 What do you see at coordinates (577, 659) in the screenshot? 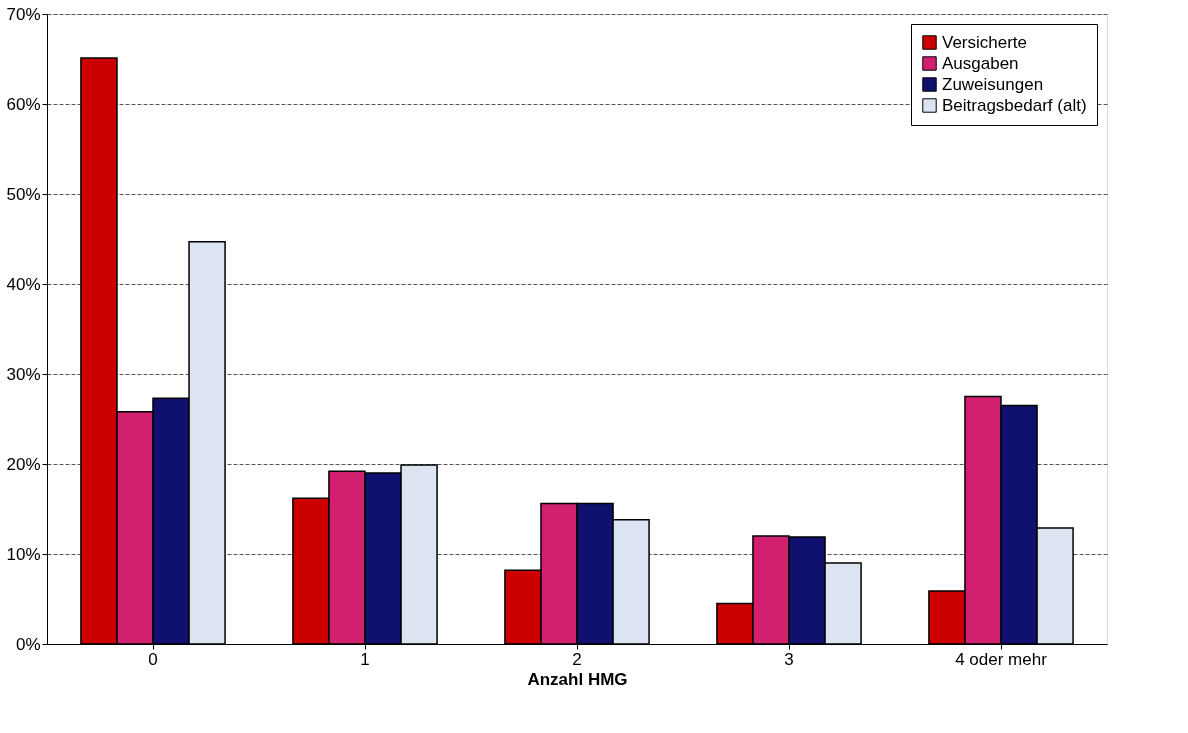
I see `x-tick-label: 2` at bounding box center [577, 659].